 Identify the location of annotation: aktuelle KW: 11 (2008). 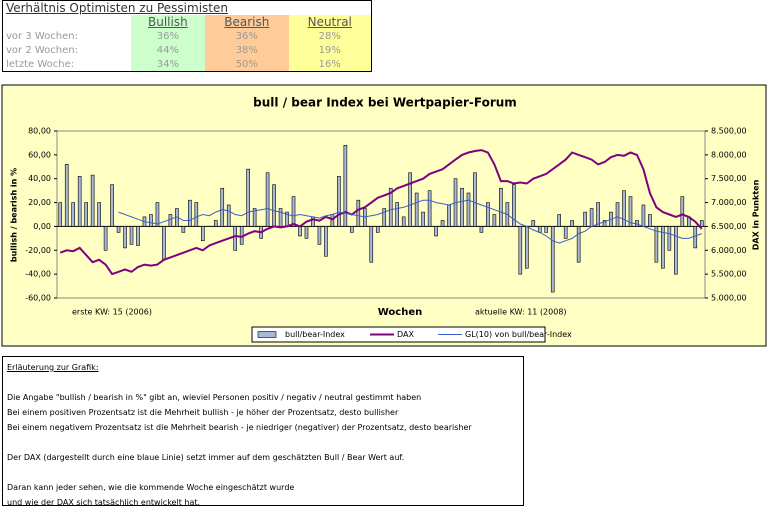
(521, 312).